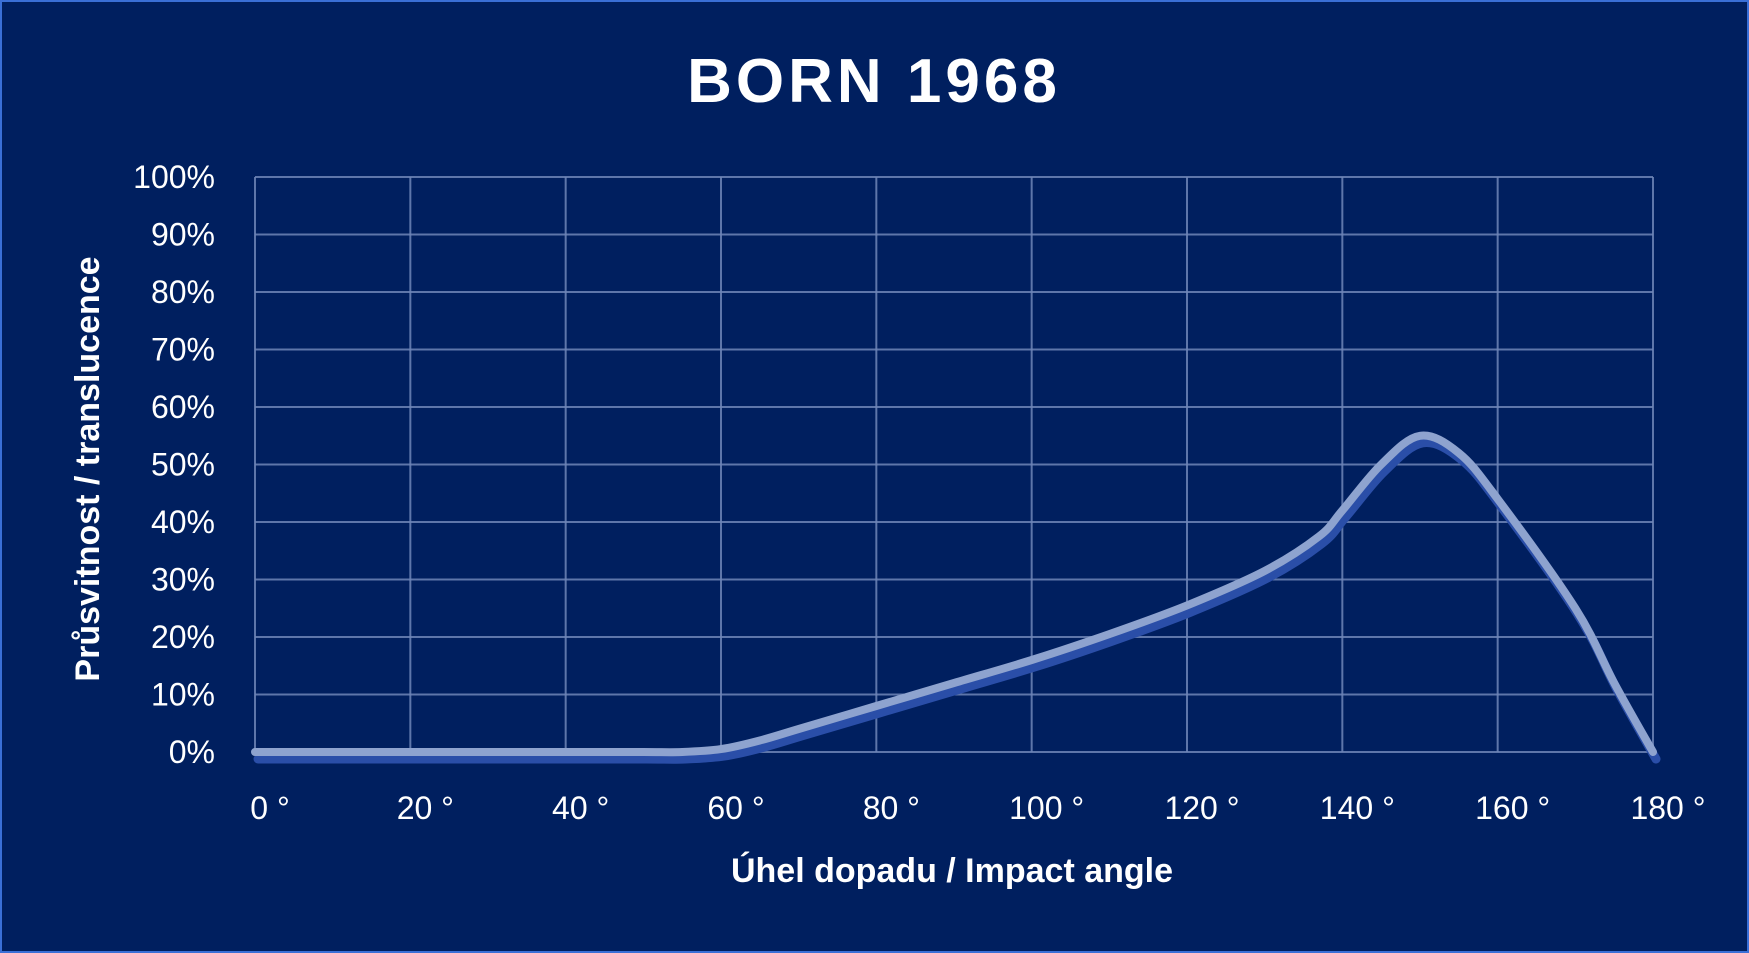  I want to click on x-tick-label: 40 °, so click(580, 808).